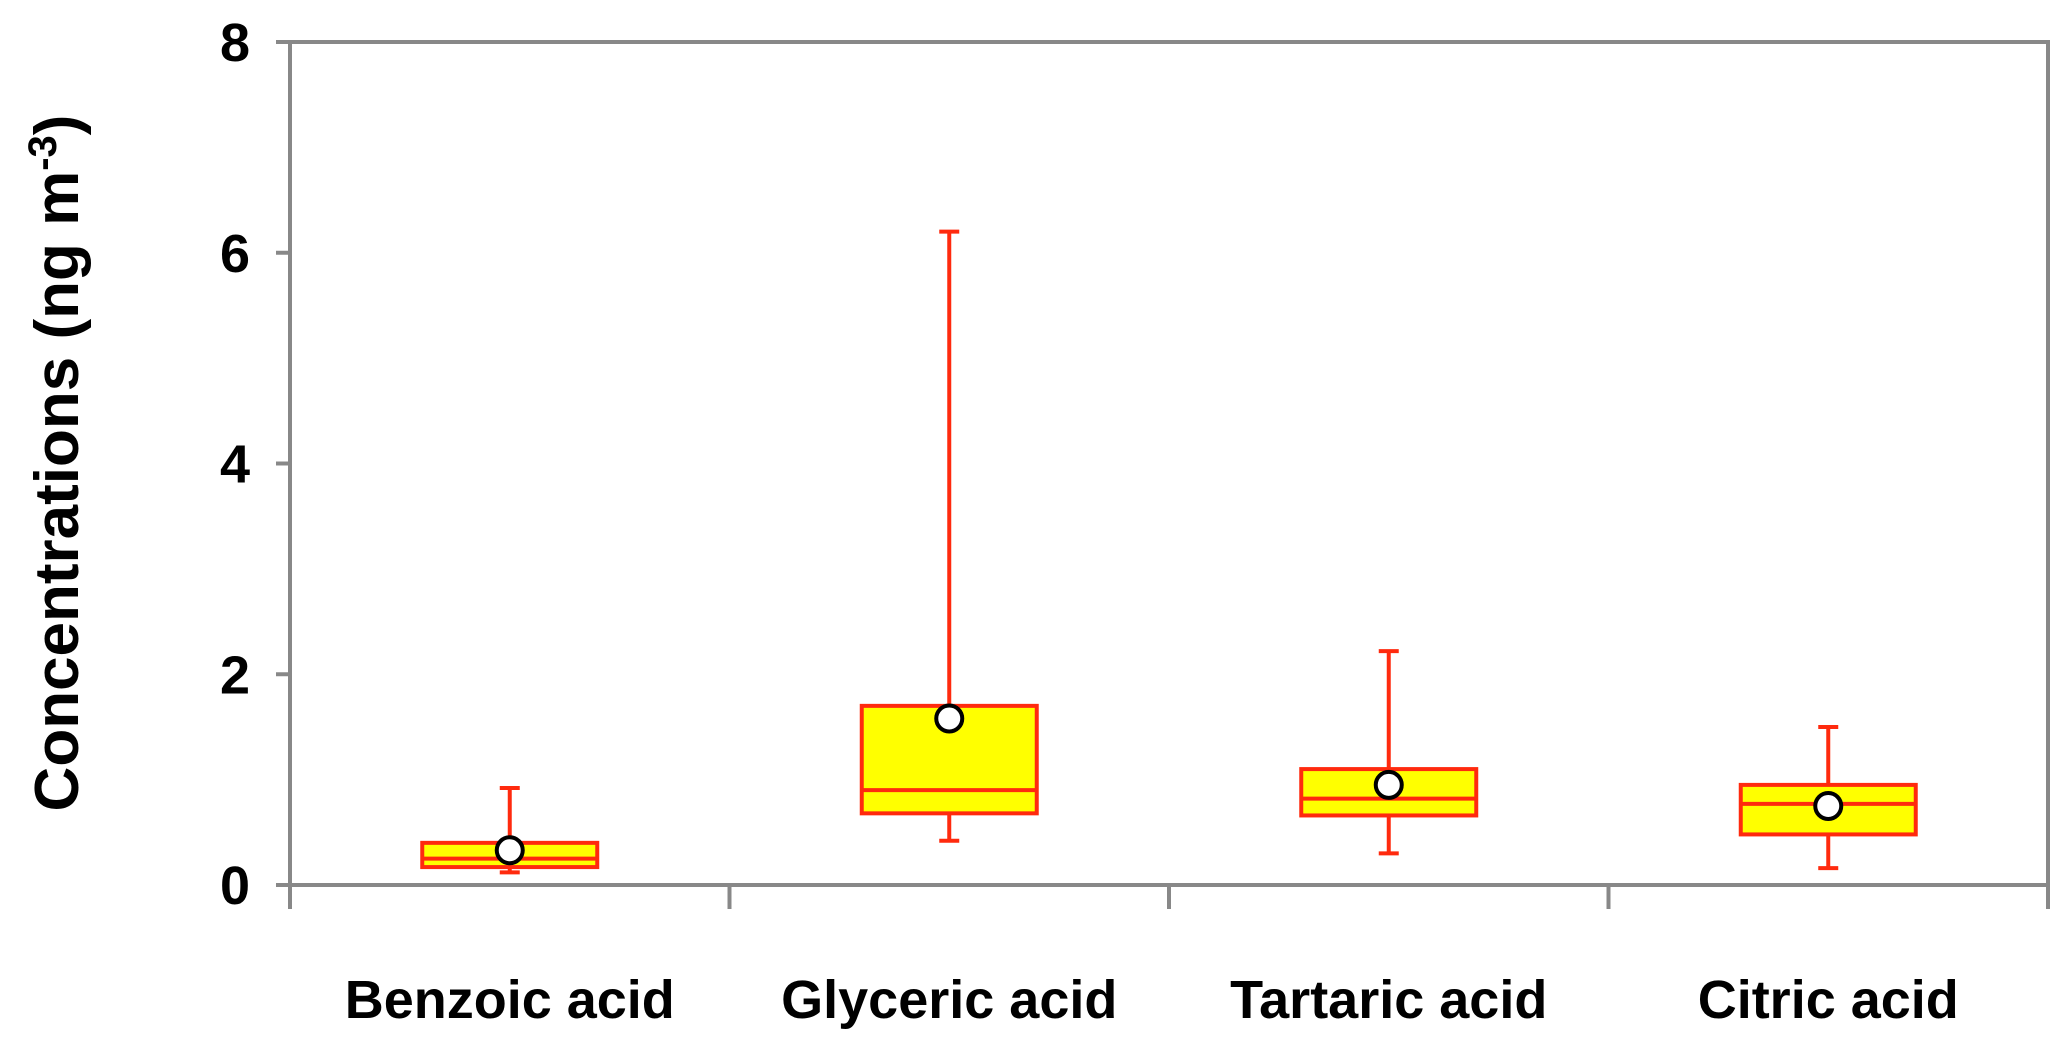 This screenshot has height=1051, width=2067. I want to click on y-axis-title-main: Concentrations (ng m, so click(57, 491).